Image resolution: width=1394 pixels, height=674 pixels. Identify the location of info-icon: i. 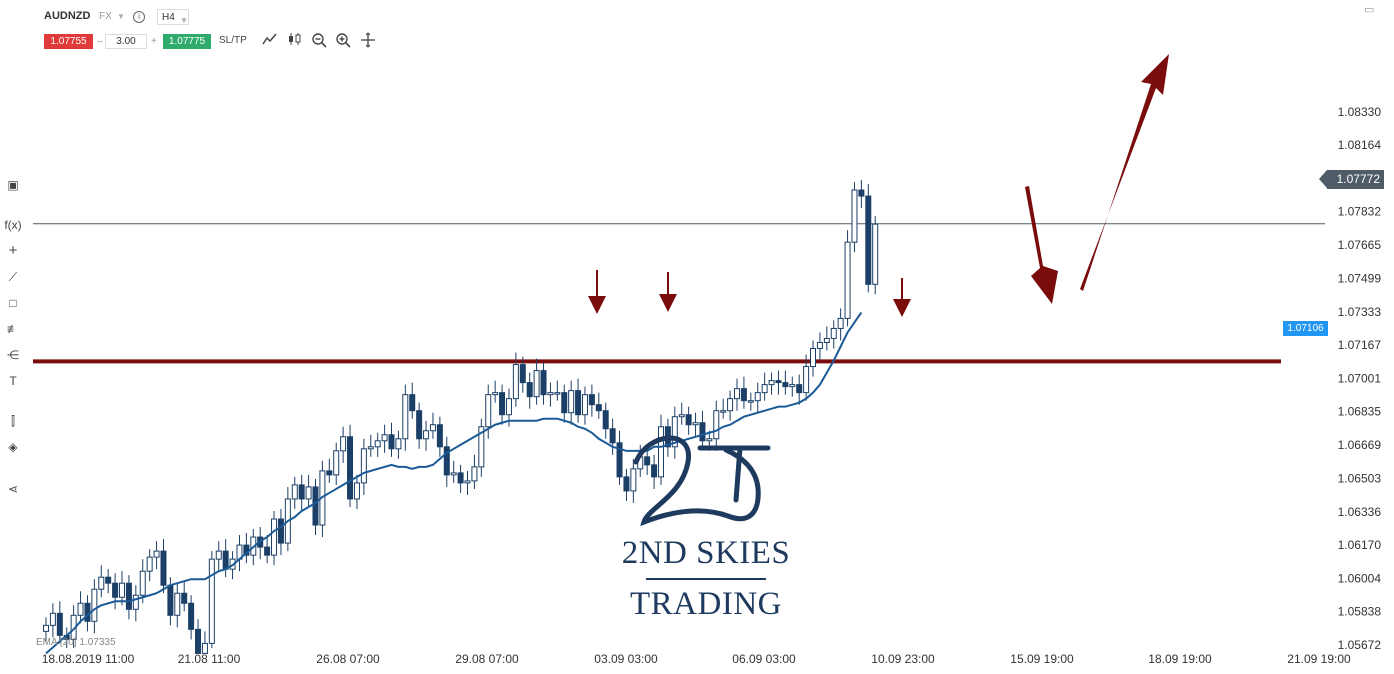
(139, 17).